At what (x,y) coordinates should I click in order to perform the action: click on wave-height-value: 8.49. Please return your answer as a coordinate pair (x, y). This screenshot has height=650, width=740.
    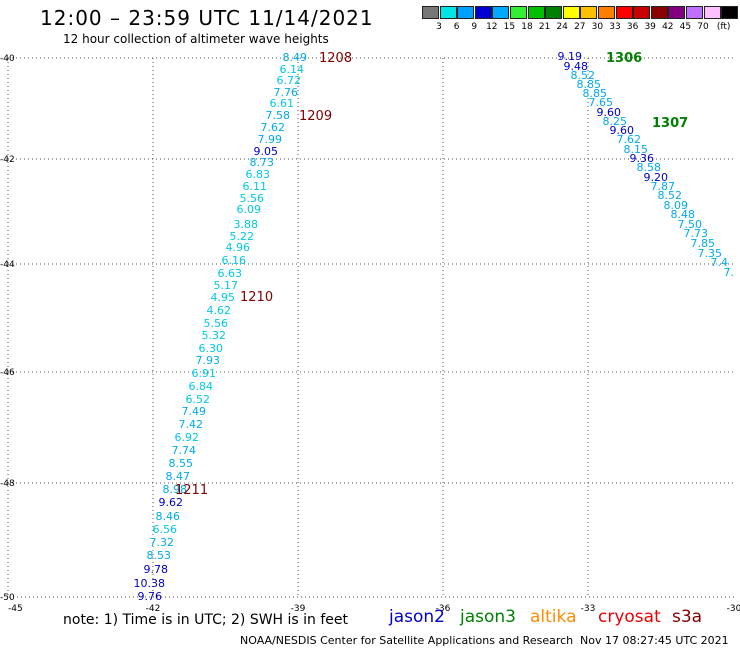
    Looking at the image, I should click on (295, 57).